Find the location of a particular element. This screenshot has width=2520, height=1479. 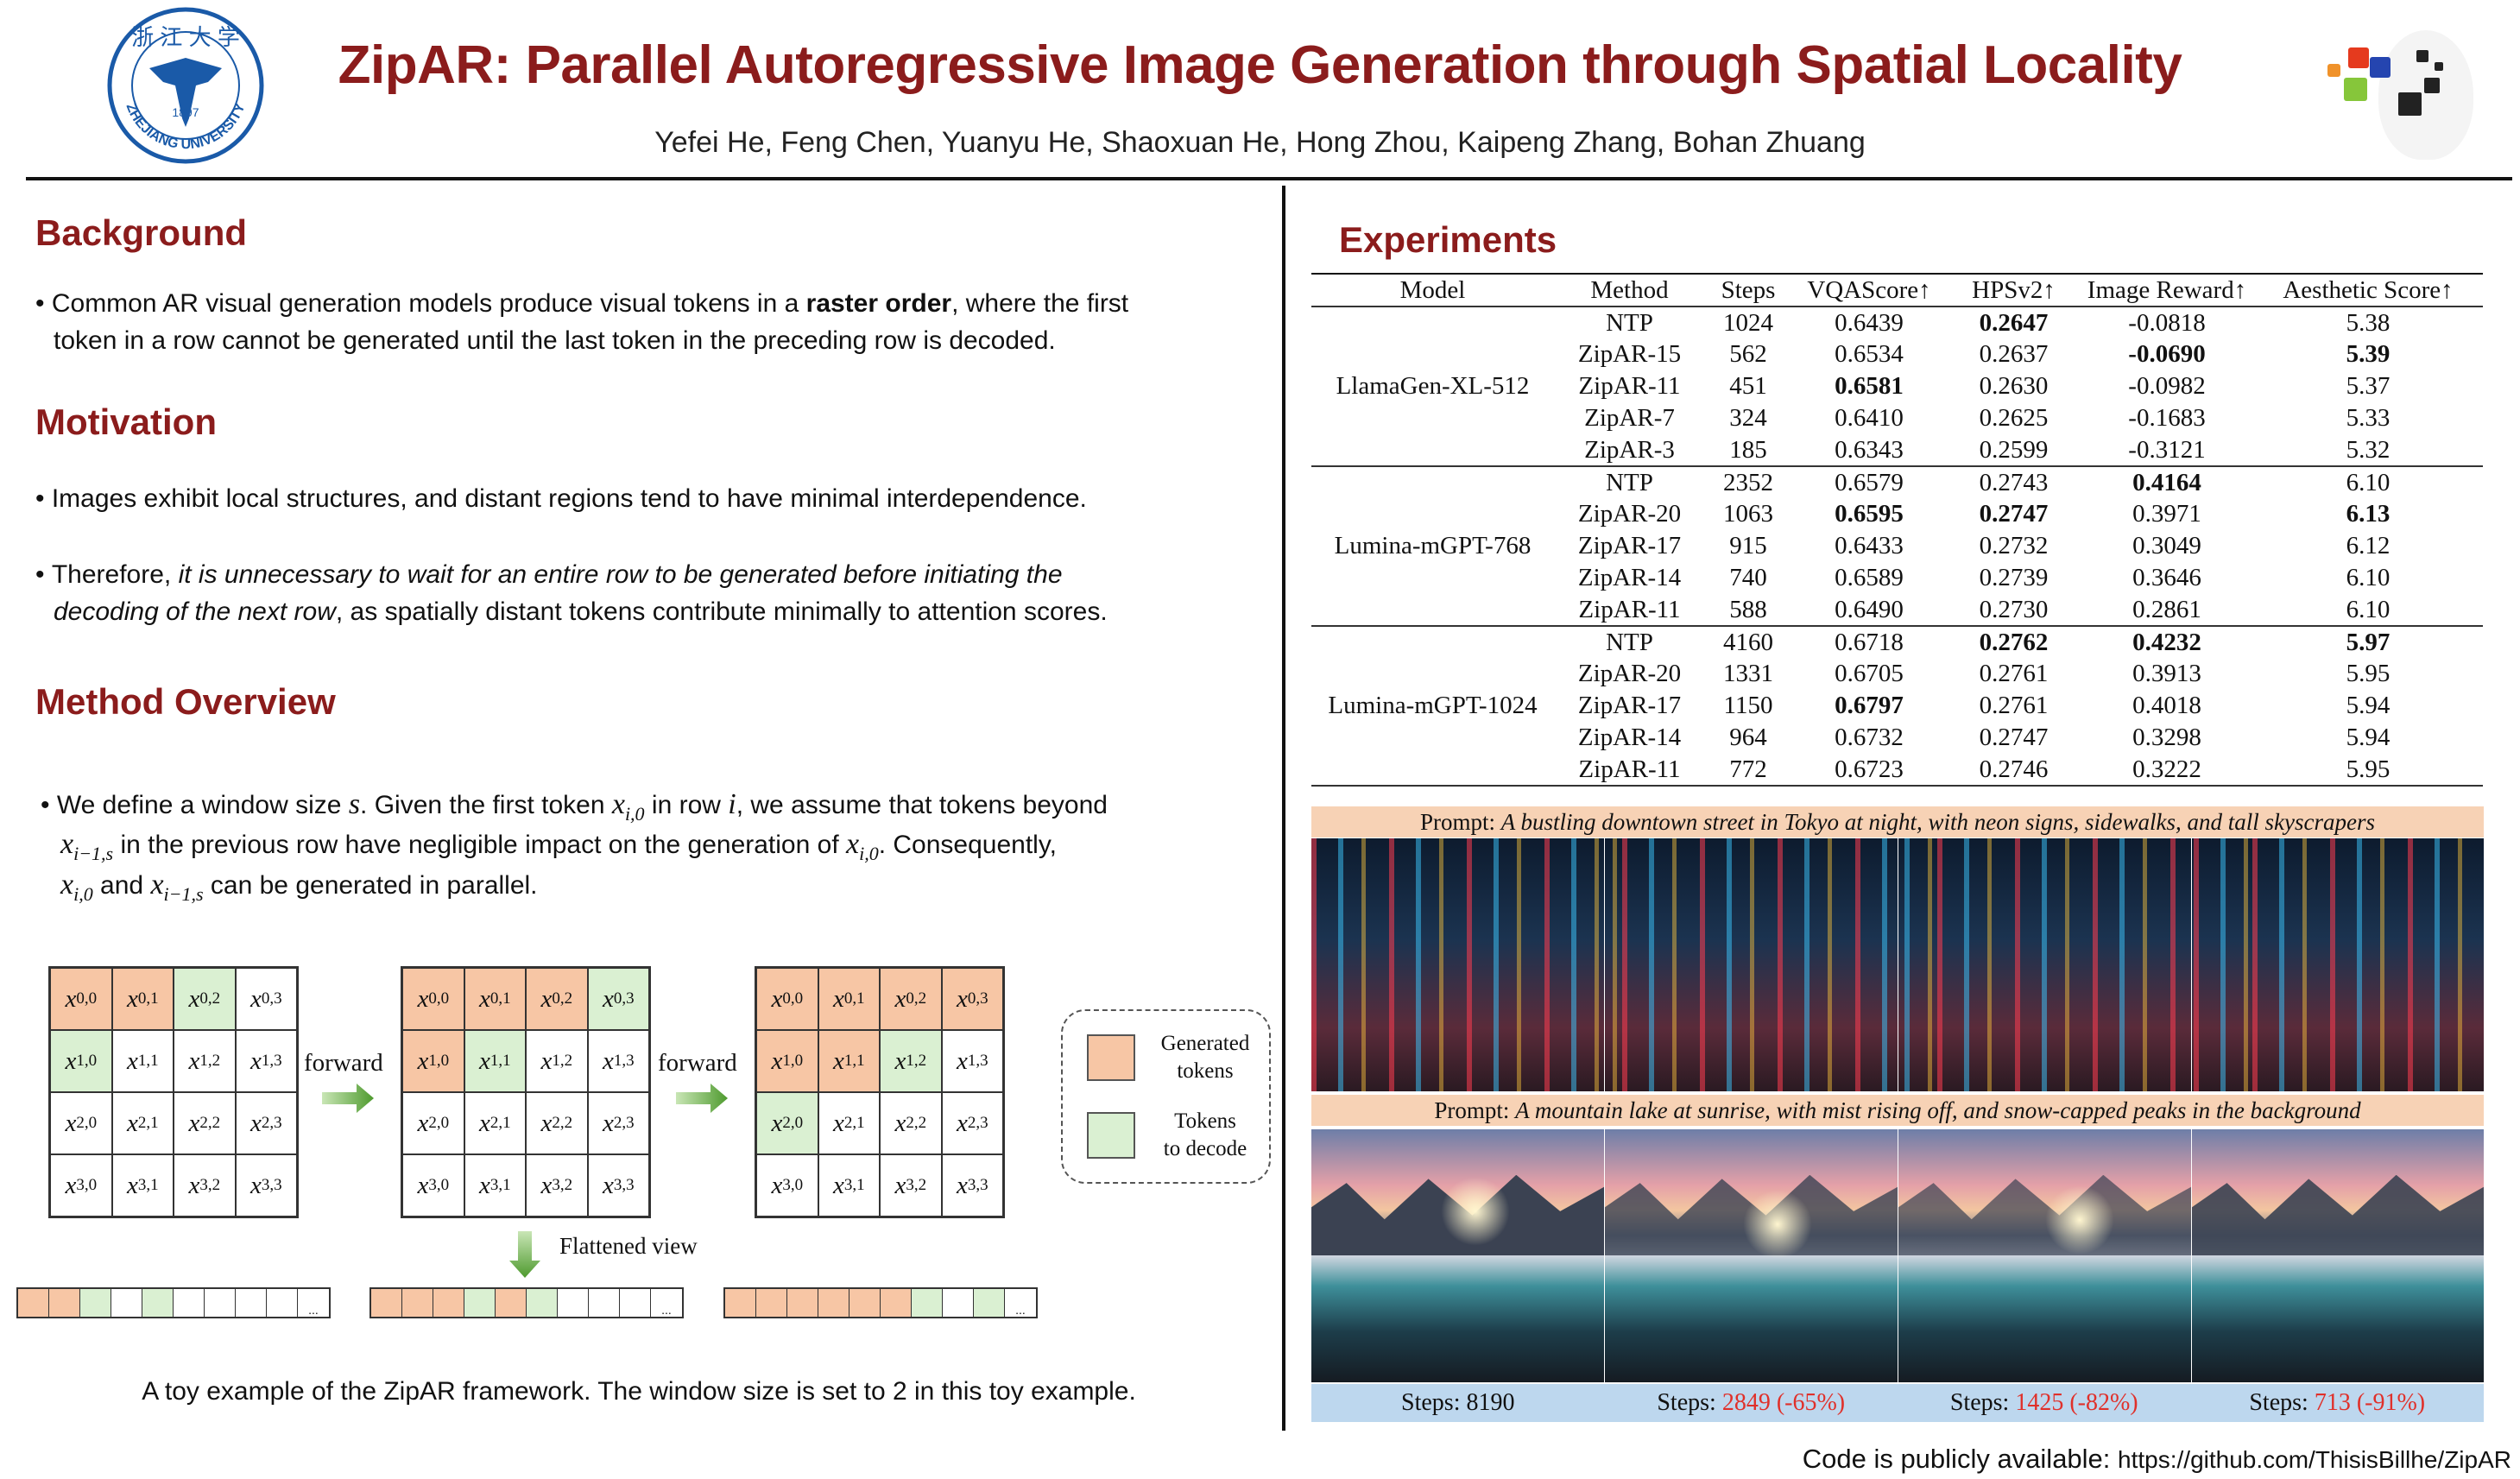

table-cell: 0.2647 is located at coordinates (2014, 323).